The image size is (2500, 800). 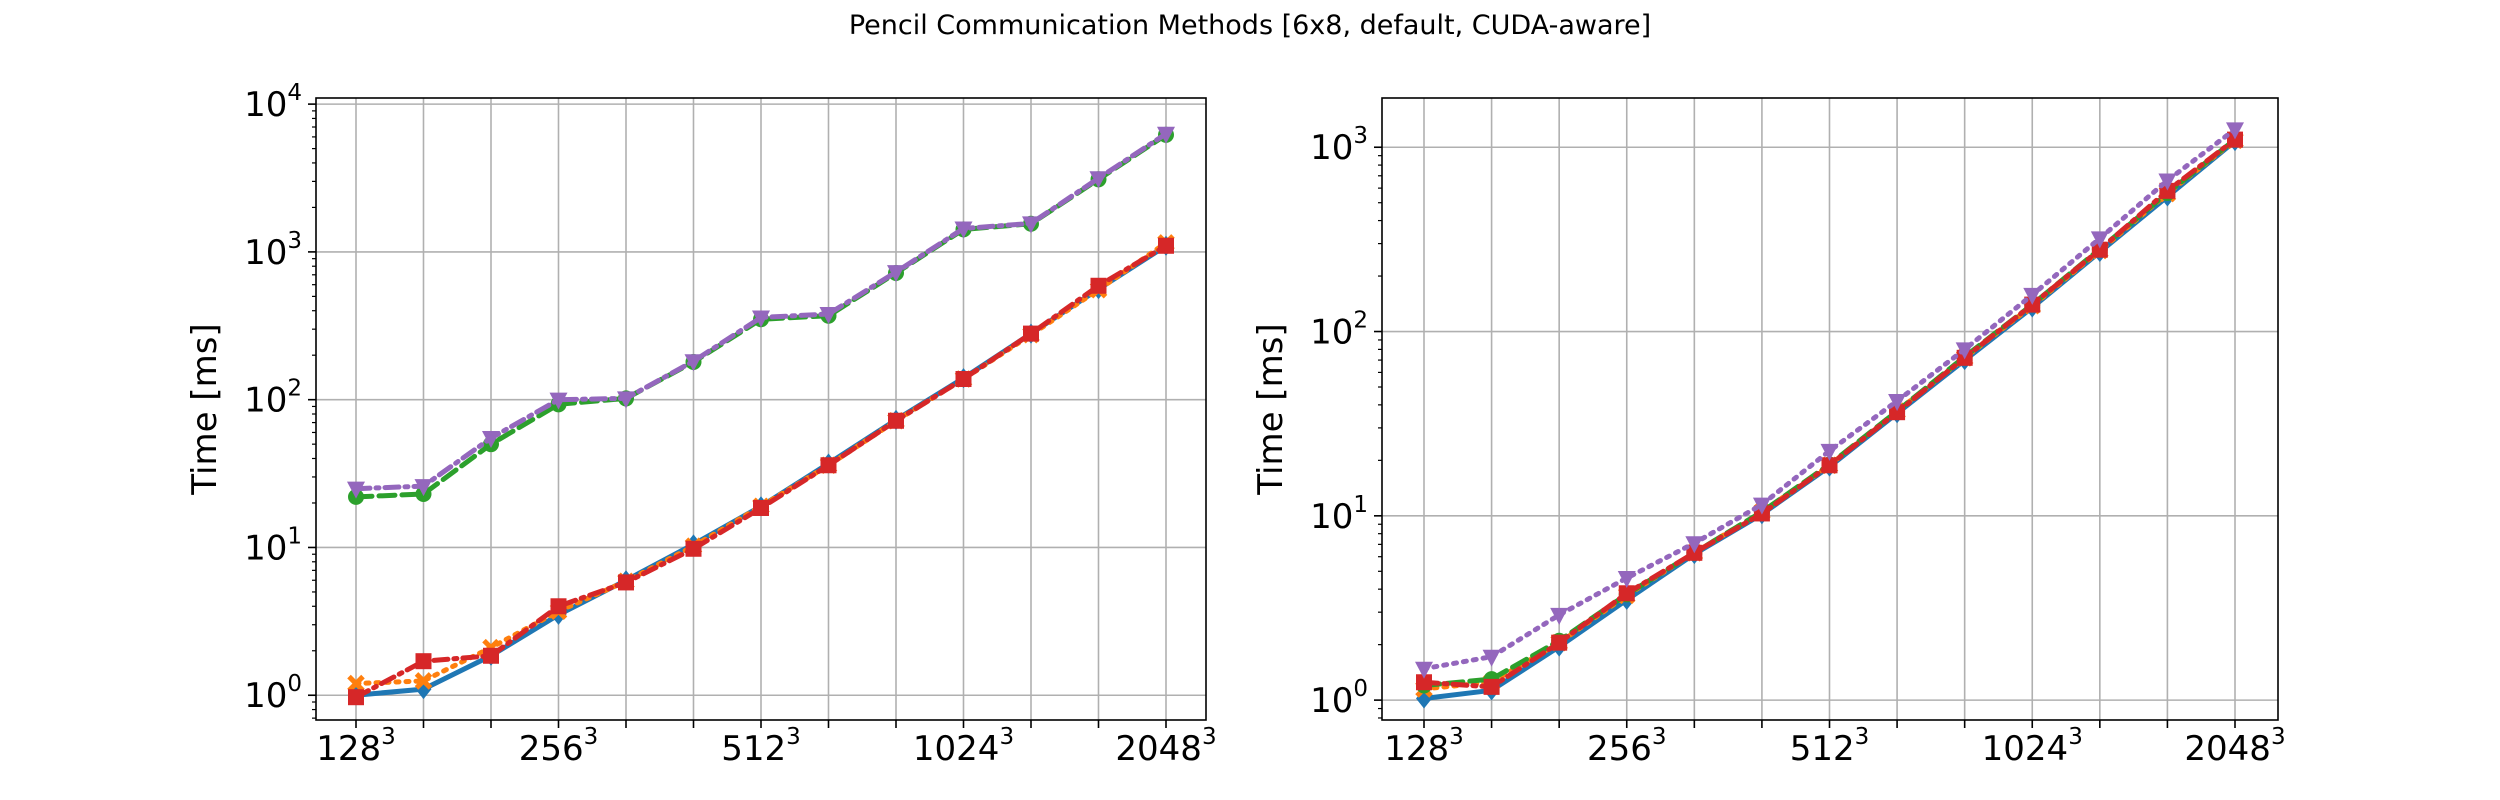 What do you see at coordinates (273, 102) in the screenshot?
I see `y-tick-label: 104` at bounding box center [273, 102].